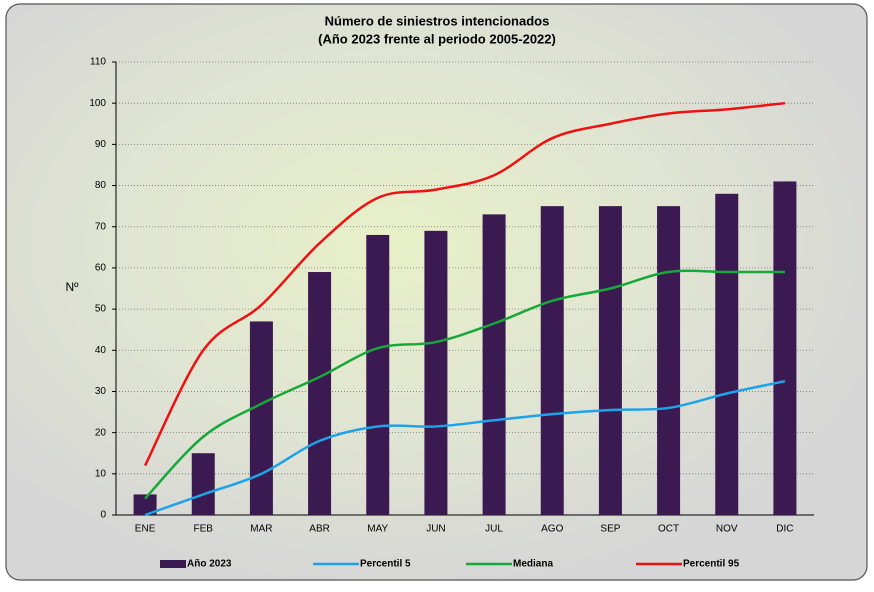 This screenshot has width=874, height=592. I want to click on y-tick-label: 10, so click(101, 473).